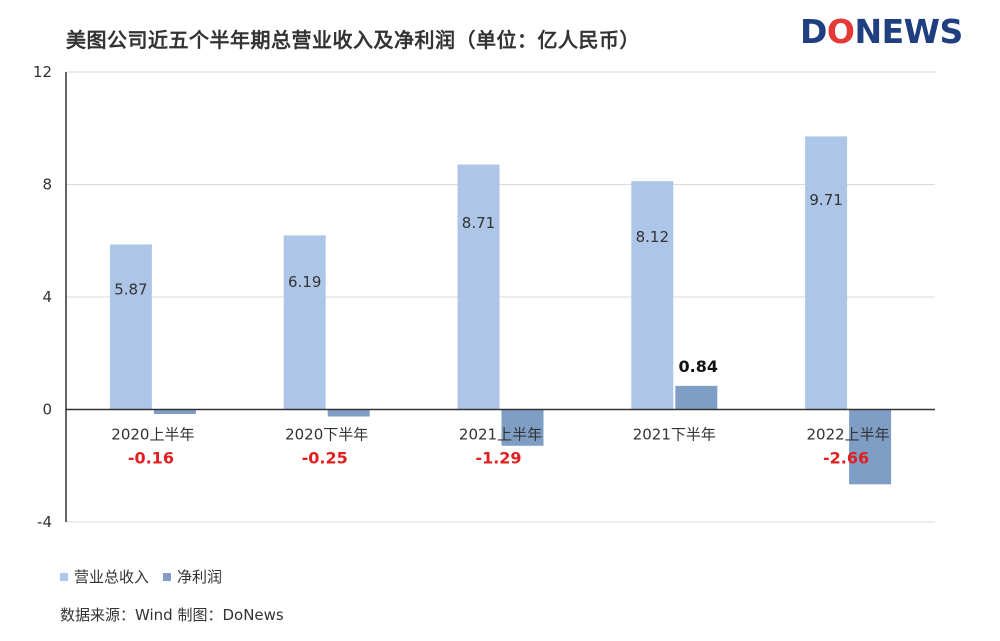 Image resolution: width=1000 pixels, height=641 pixels. What do you see at coordinates (200, 577) in the screenshot?
I see `legend-label-profit: 净利润` at bounding box center [200, 577].